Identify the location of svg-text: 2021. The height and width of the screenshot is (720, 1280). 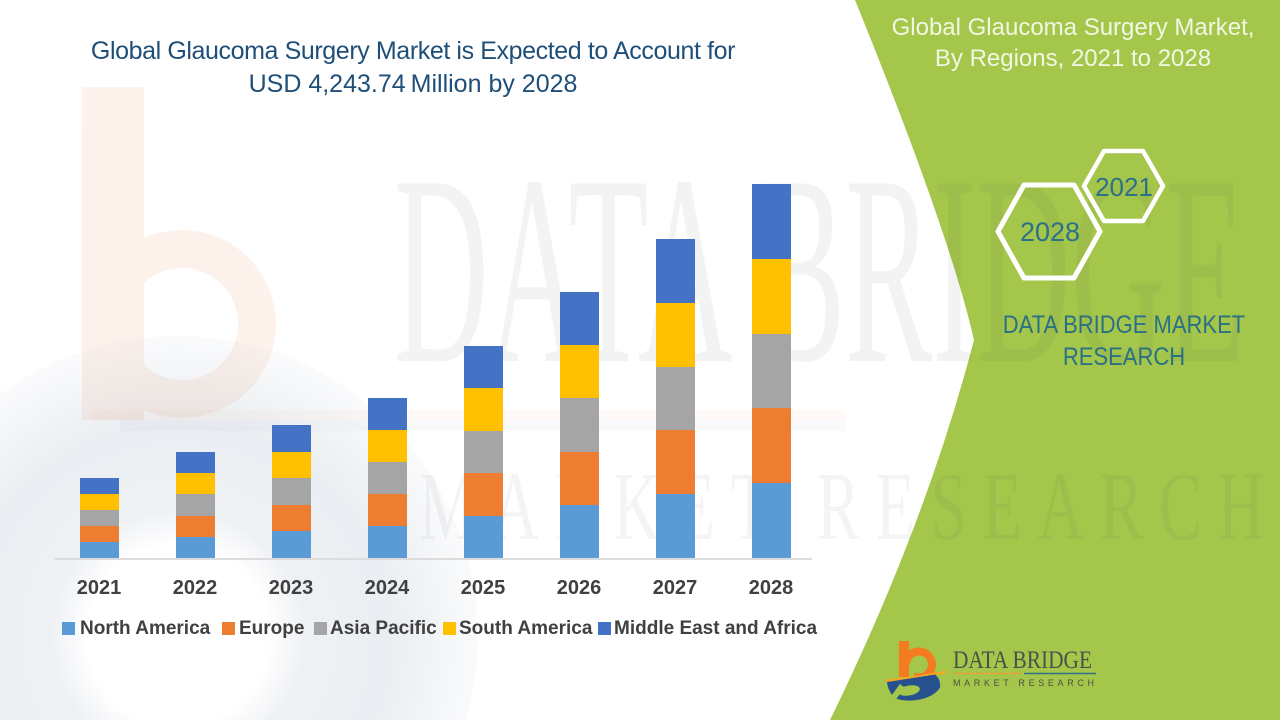
(1124, 187).